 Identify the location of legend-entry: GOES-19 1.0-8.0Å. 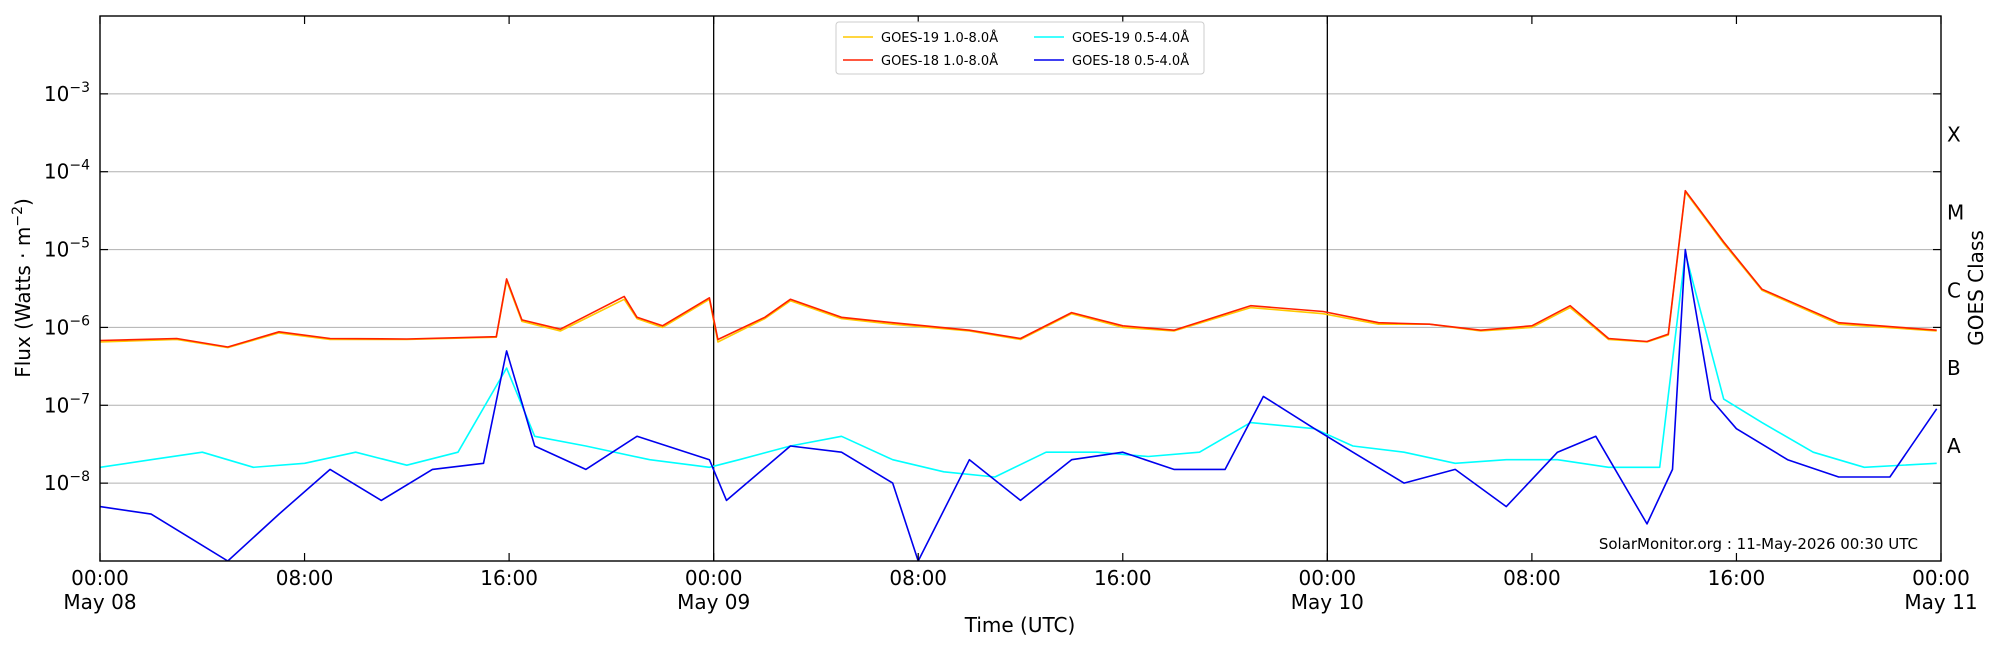
(920, 38).